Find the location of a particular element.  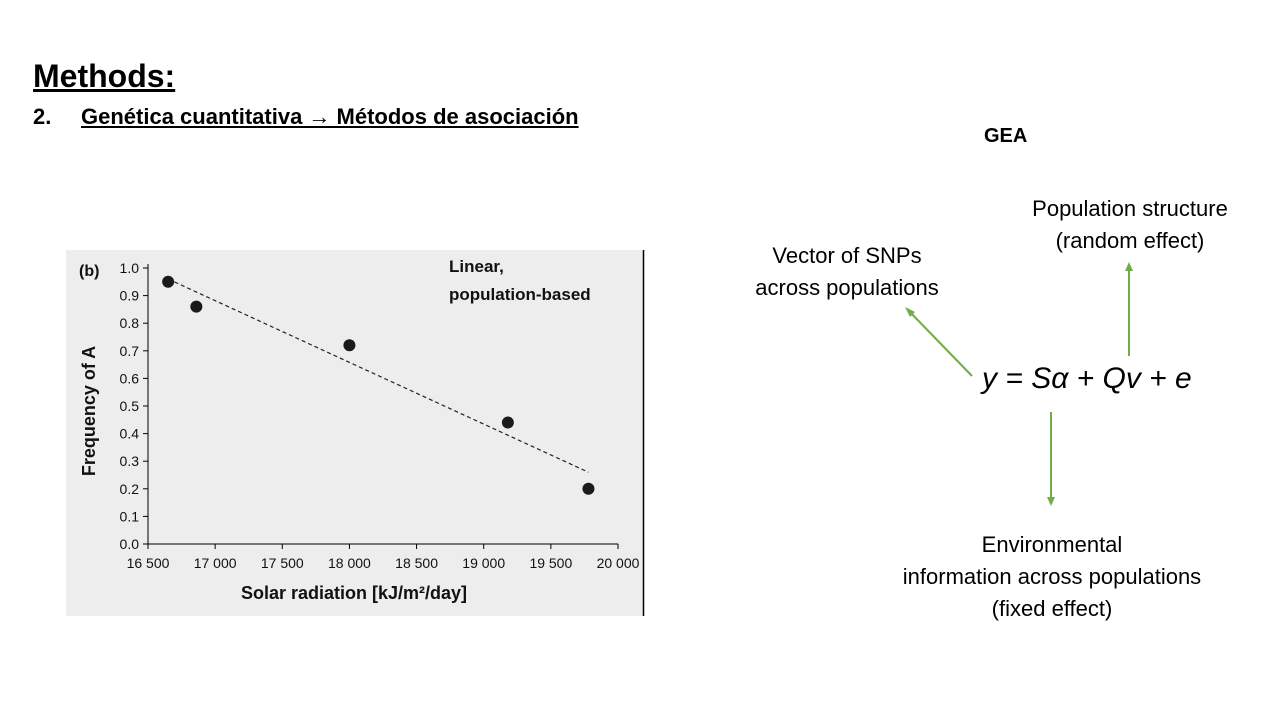

y-tick-label: 0.8 is located at coordinates (130, 323).